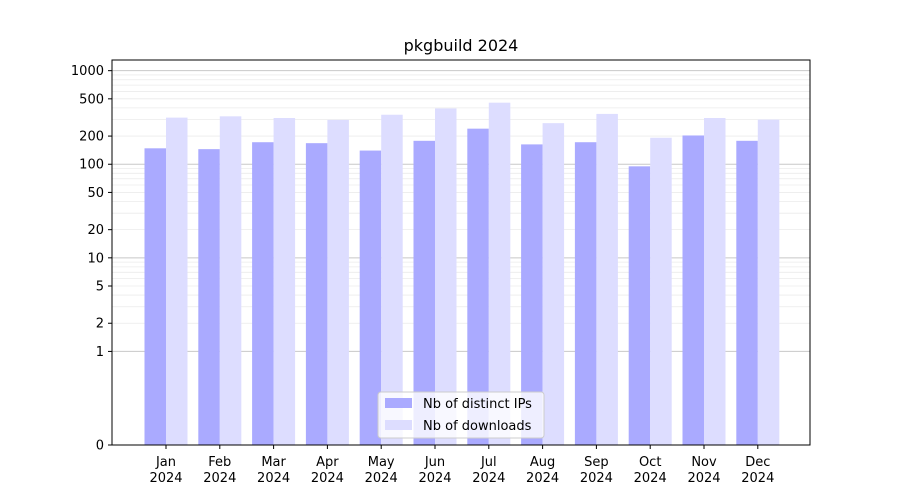 The height and width of the screenshot is (500, 900). I want to click on y-tick-label: 10, so click(95, 258).